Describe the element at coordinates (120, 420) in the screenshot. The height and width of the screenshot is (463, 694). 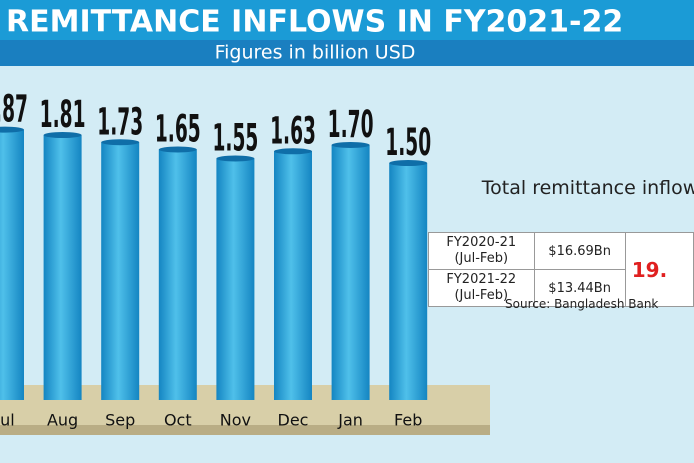
I see `x-tick-label: Sep` at that location.